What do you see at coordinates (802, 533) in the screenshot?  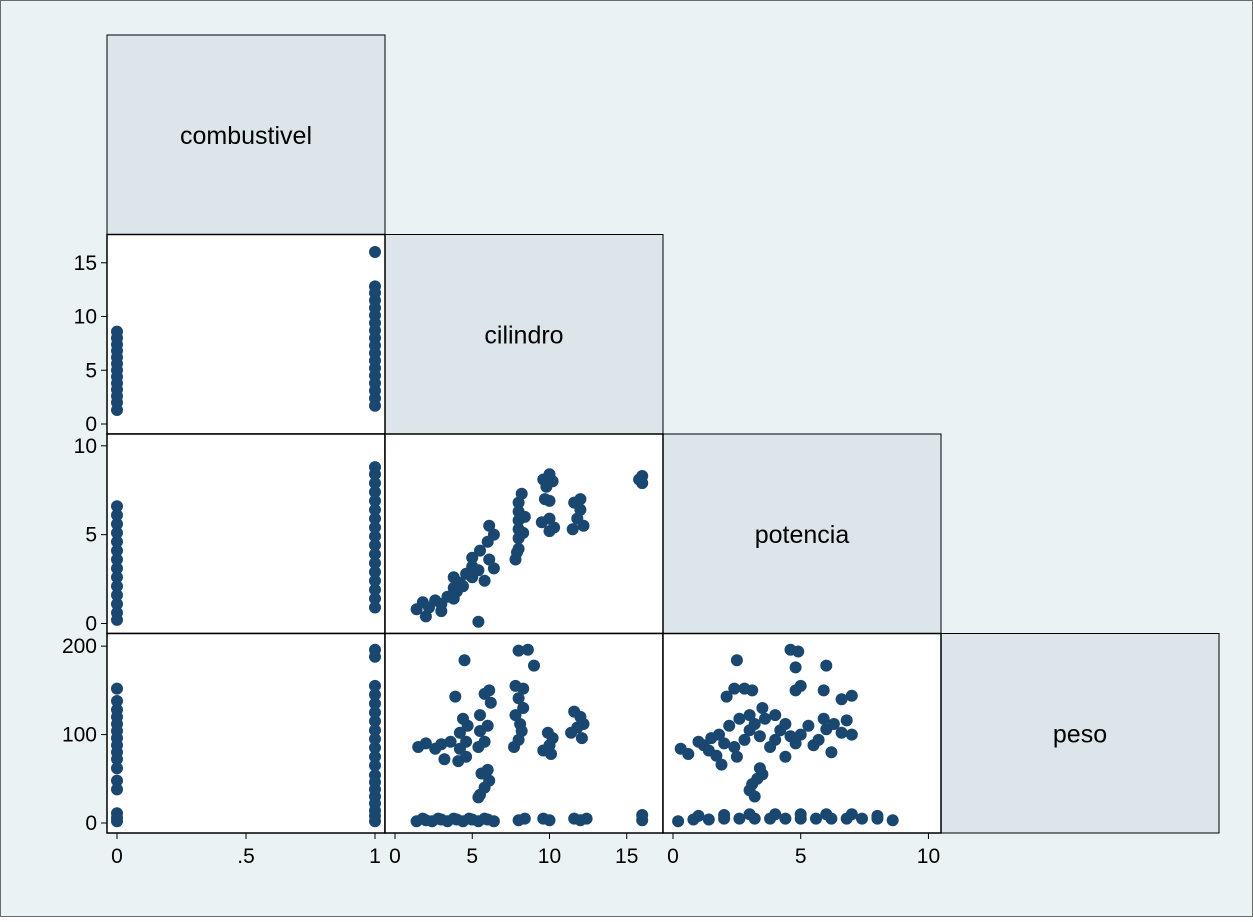 I see `diagonal-cell-potencia` at bounding box center [802, 533].